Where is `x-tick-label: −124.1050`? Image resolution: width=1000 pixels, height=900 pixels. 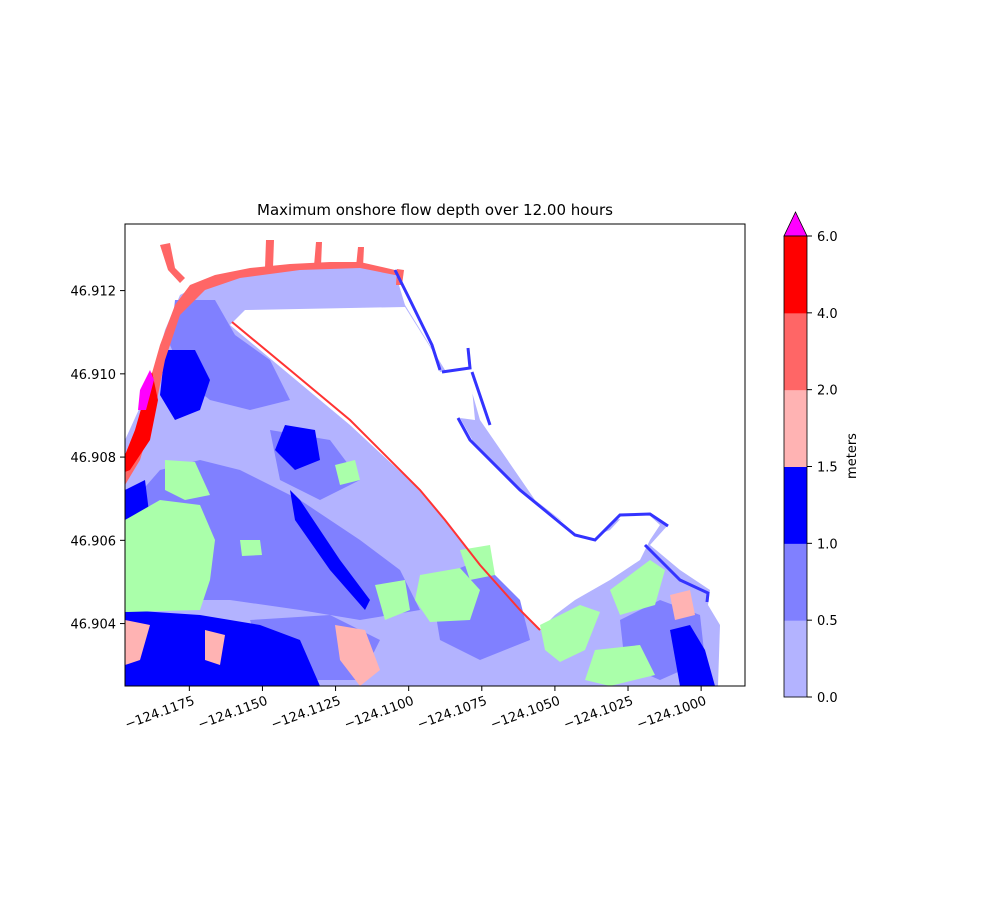 x-tick-label: −124.1050 is located at coordinates (526, 713).